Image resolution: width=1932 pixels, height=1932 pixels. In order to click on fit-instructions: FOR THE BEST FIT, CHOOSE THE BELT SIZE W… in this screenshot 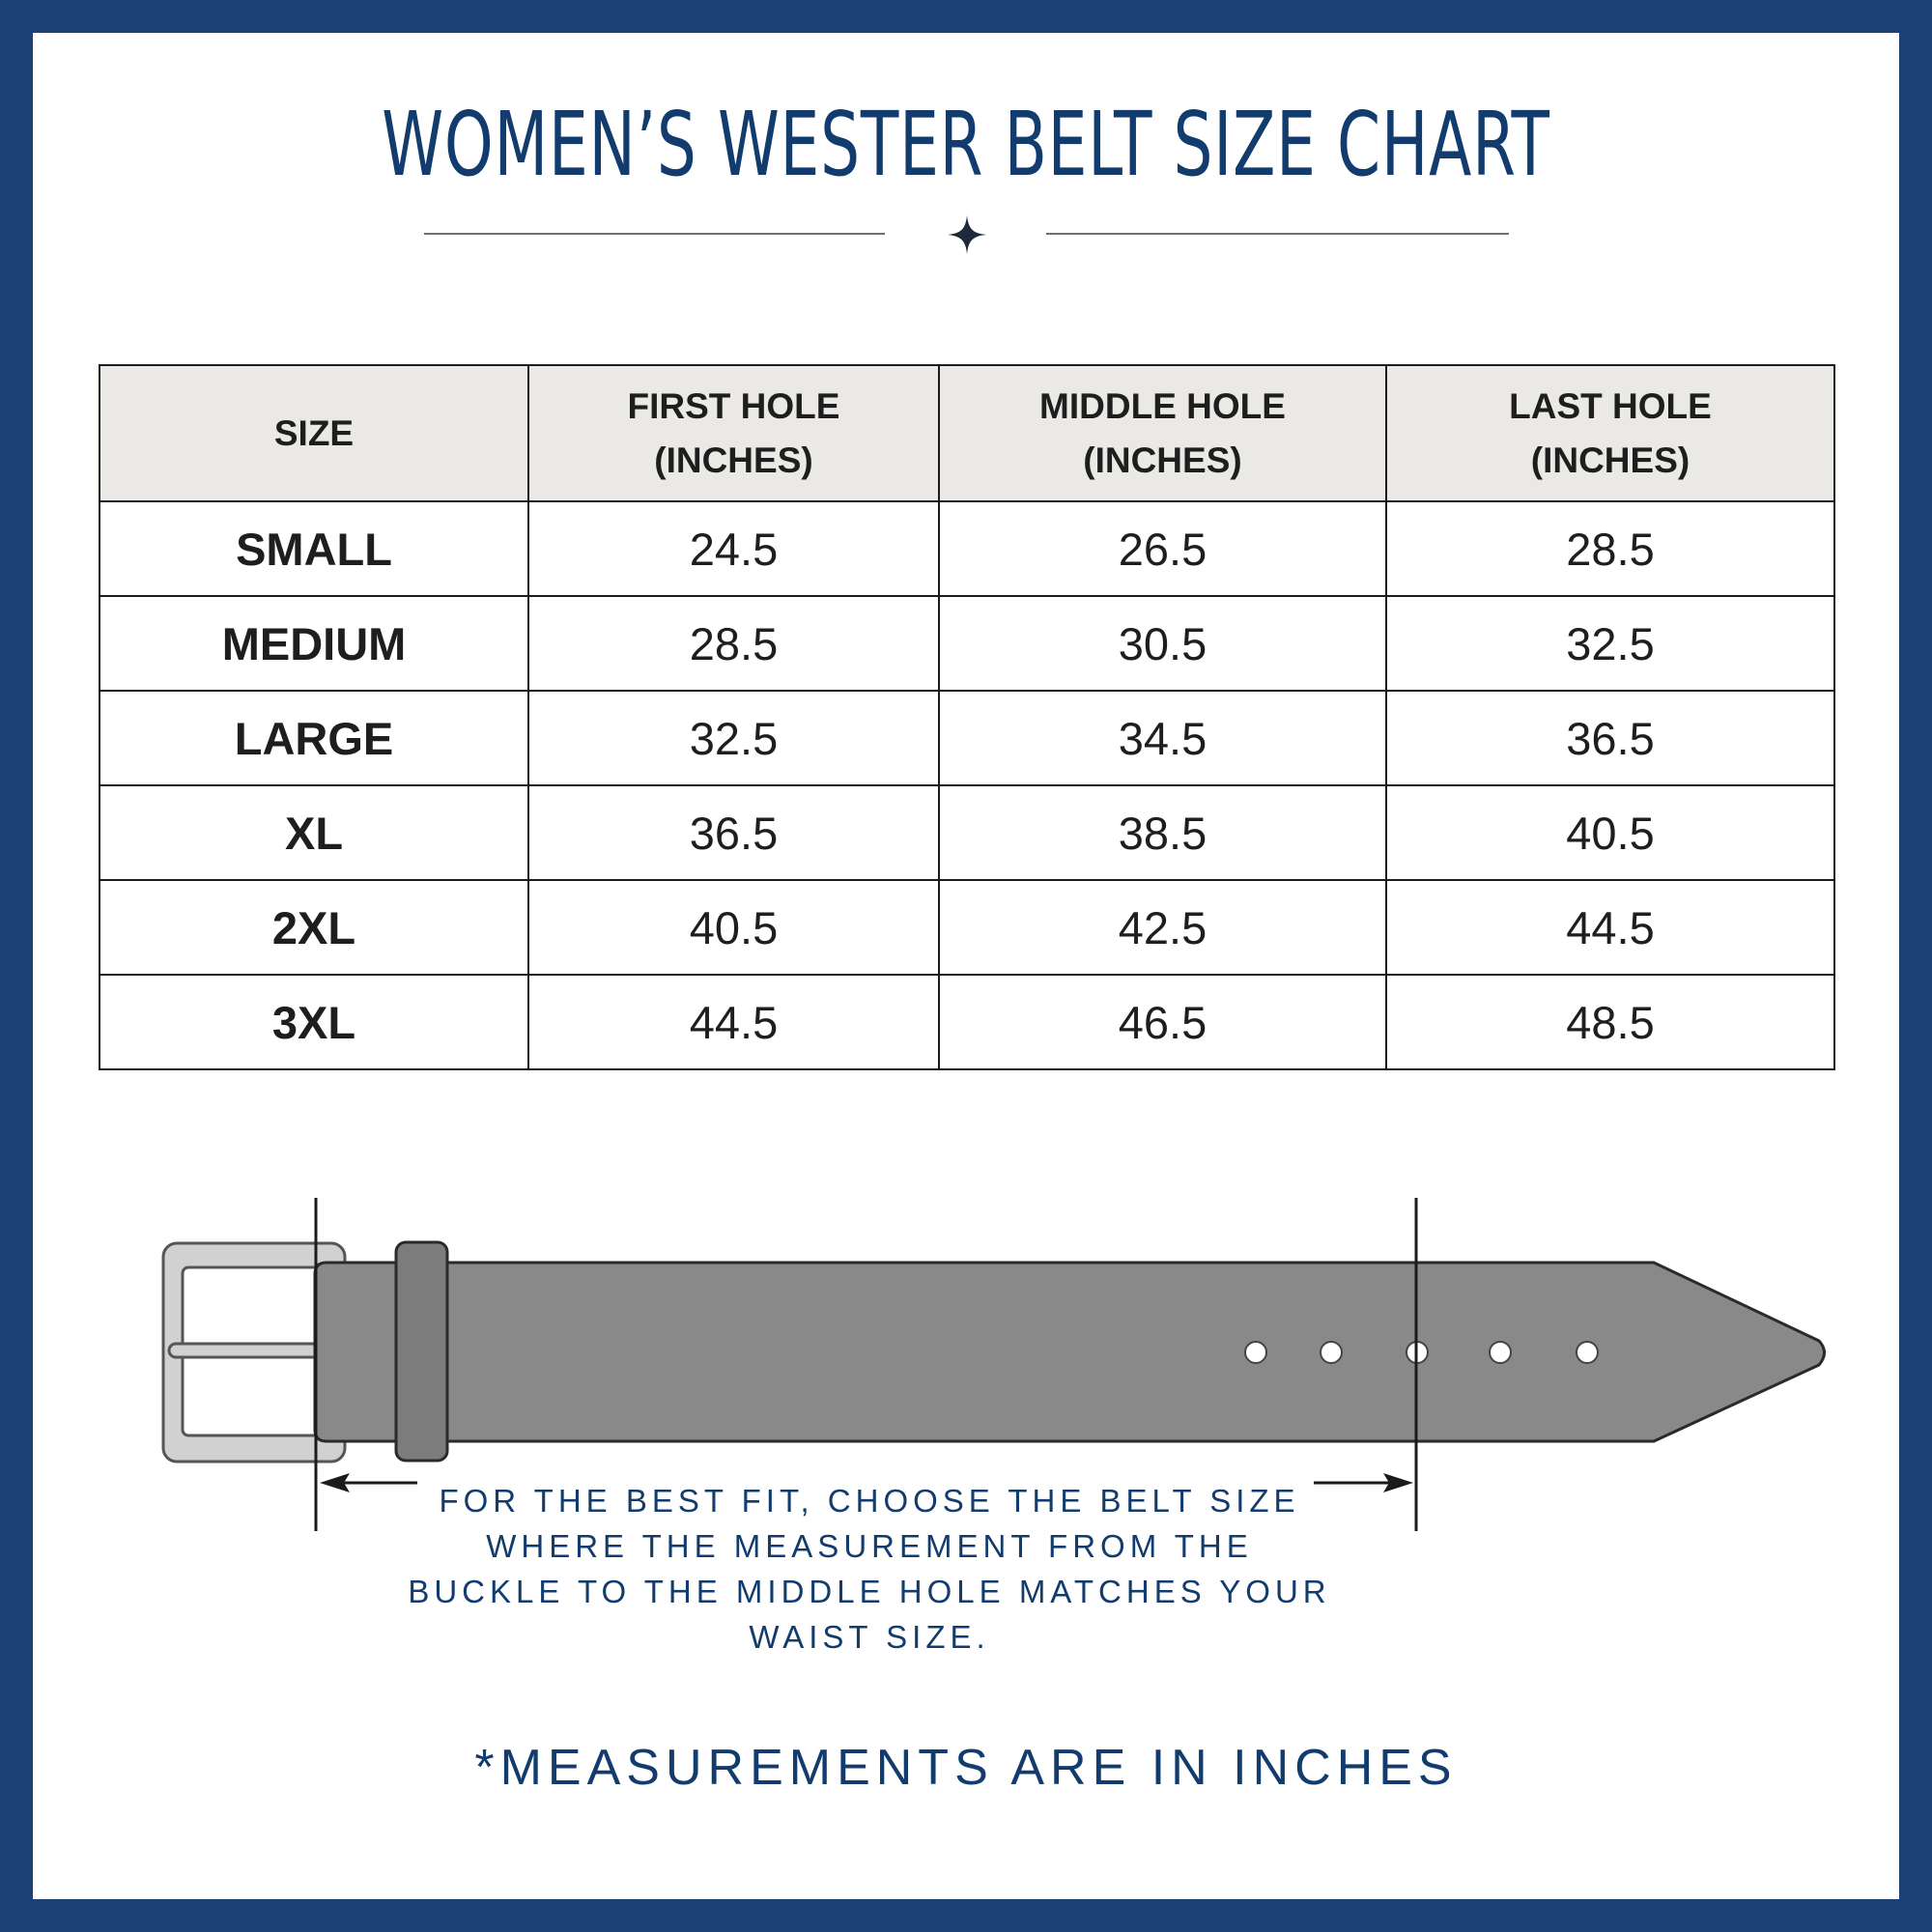, I will do `click(869, 1569)`.